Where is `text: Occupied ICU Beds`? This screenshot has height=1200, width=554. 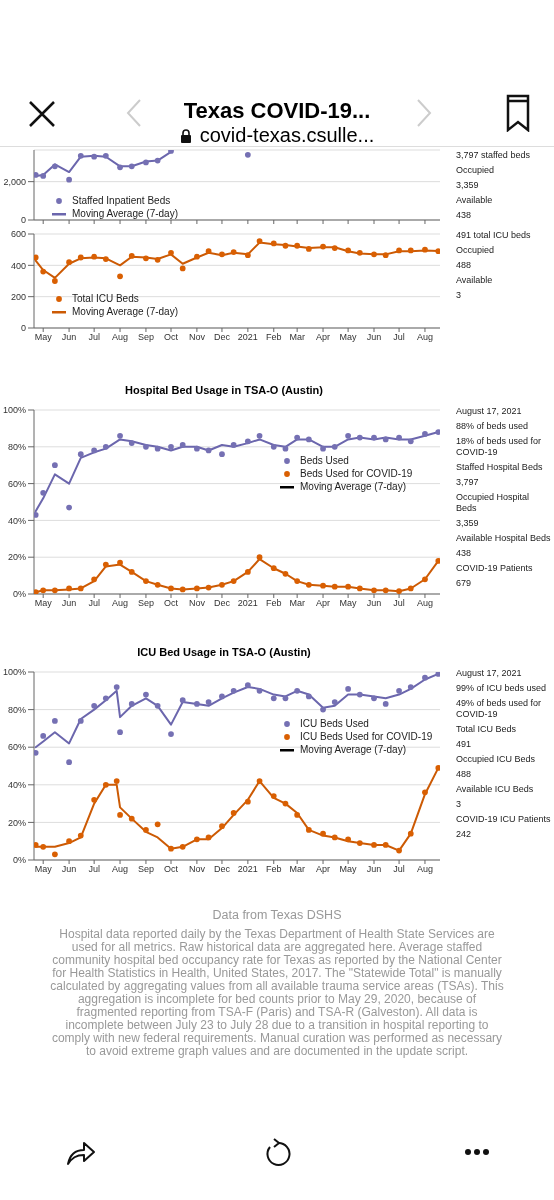
text: Occupied ICU Beds is located at coordinates (496, 759).